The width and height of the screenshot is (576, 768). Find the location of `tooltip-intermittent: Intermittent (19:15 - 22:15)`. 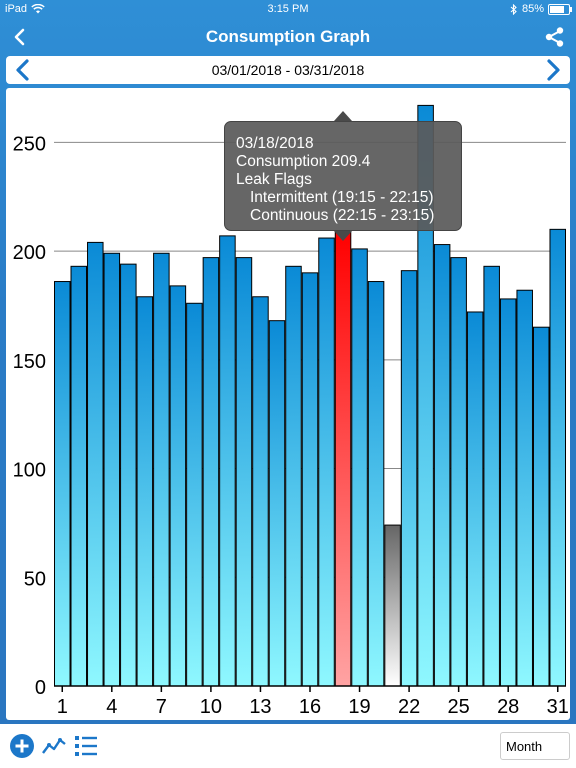

tooltip-intermittent: Intermittent (19:15 - 22:15) is located at coordinates (342, 197).